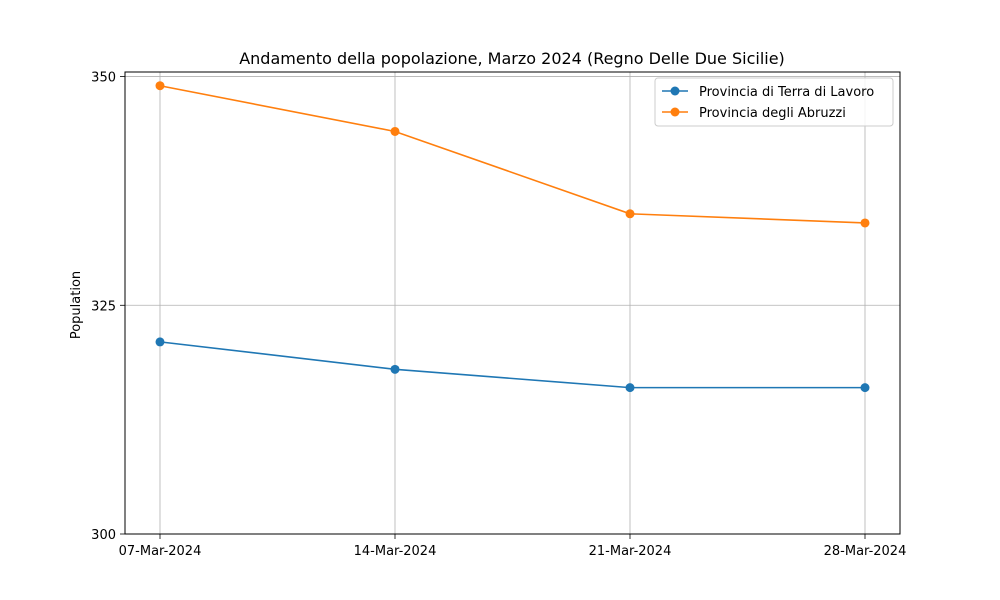  Describe the element at coordinates (103, 78) in the screenshot. I see `y-tick-label: 350` at that location.